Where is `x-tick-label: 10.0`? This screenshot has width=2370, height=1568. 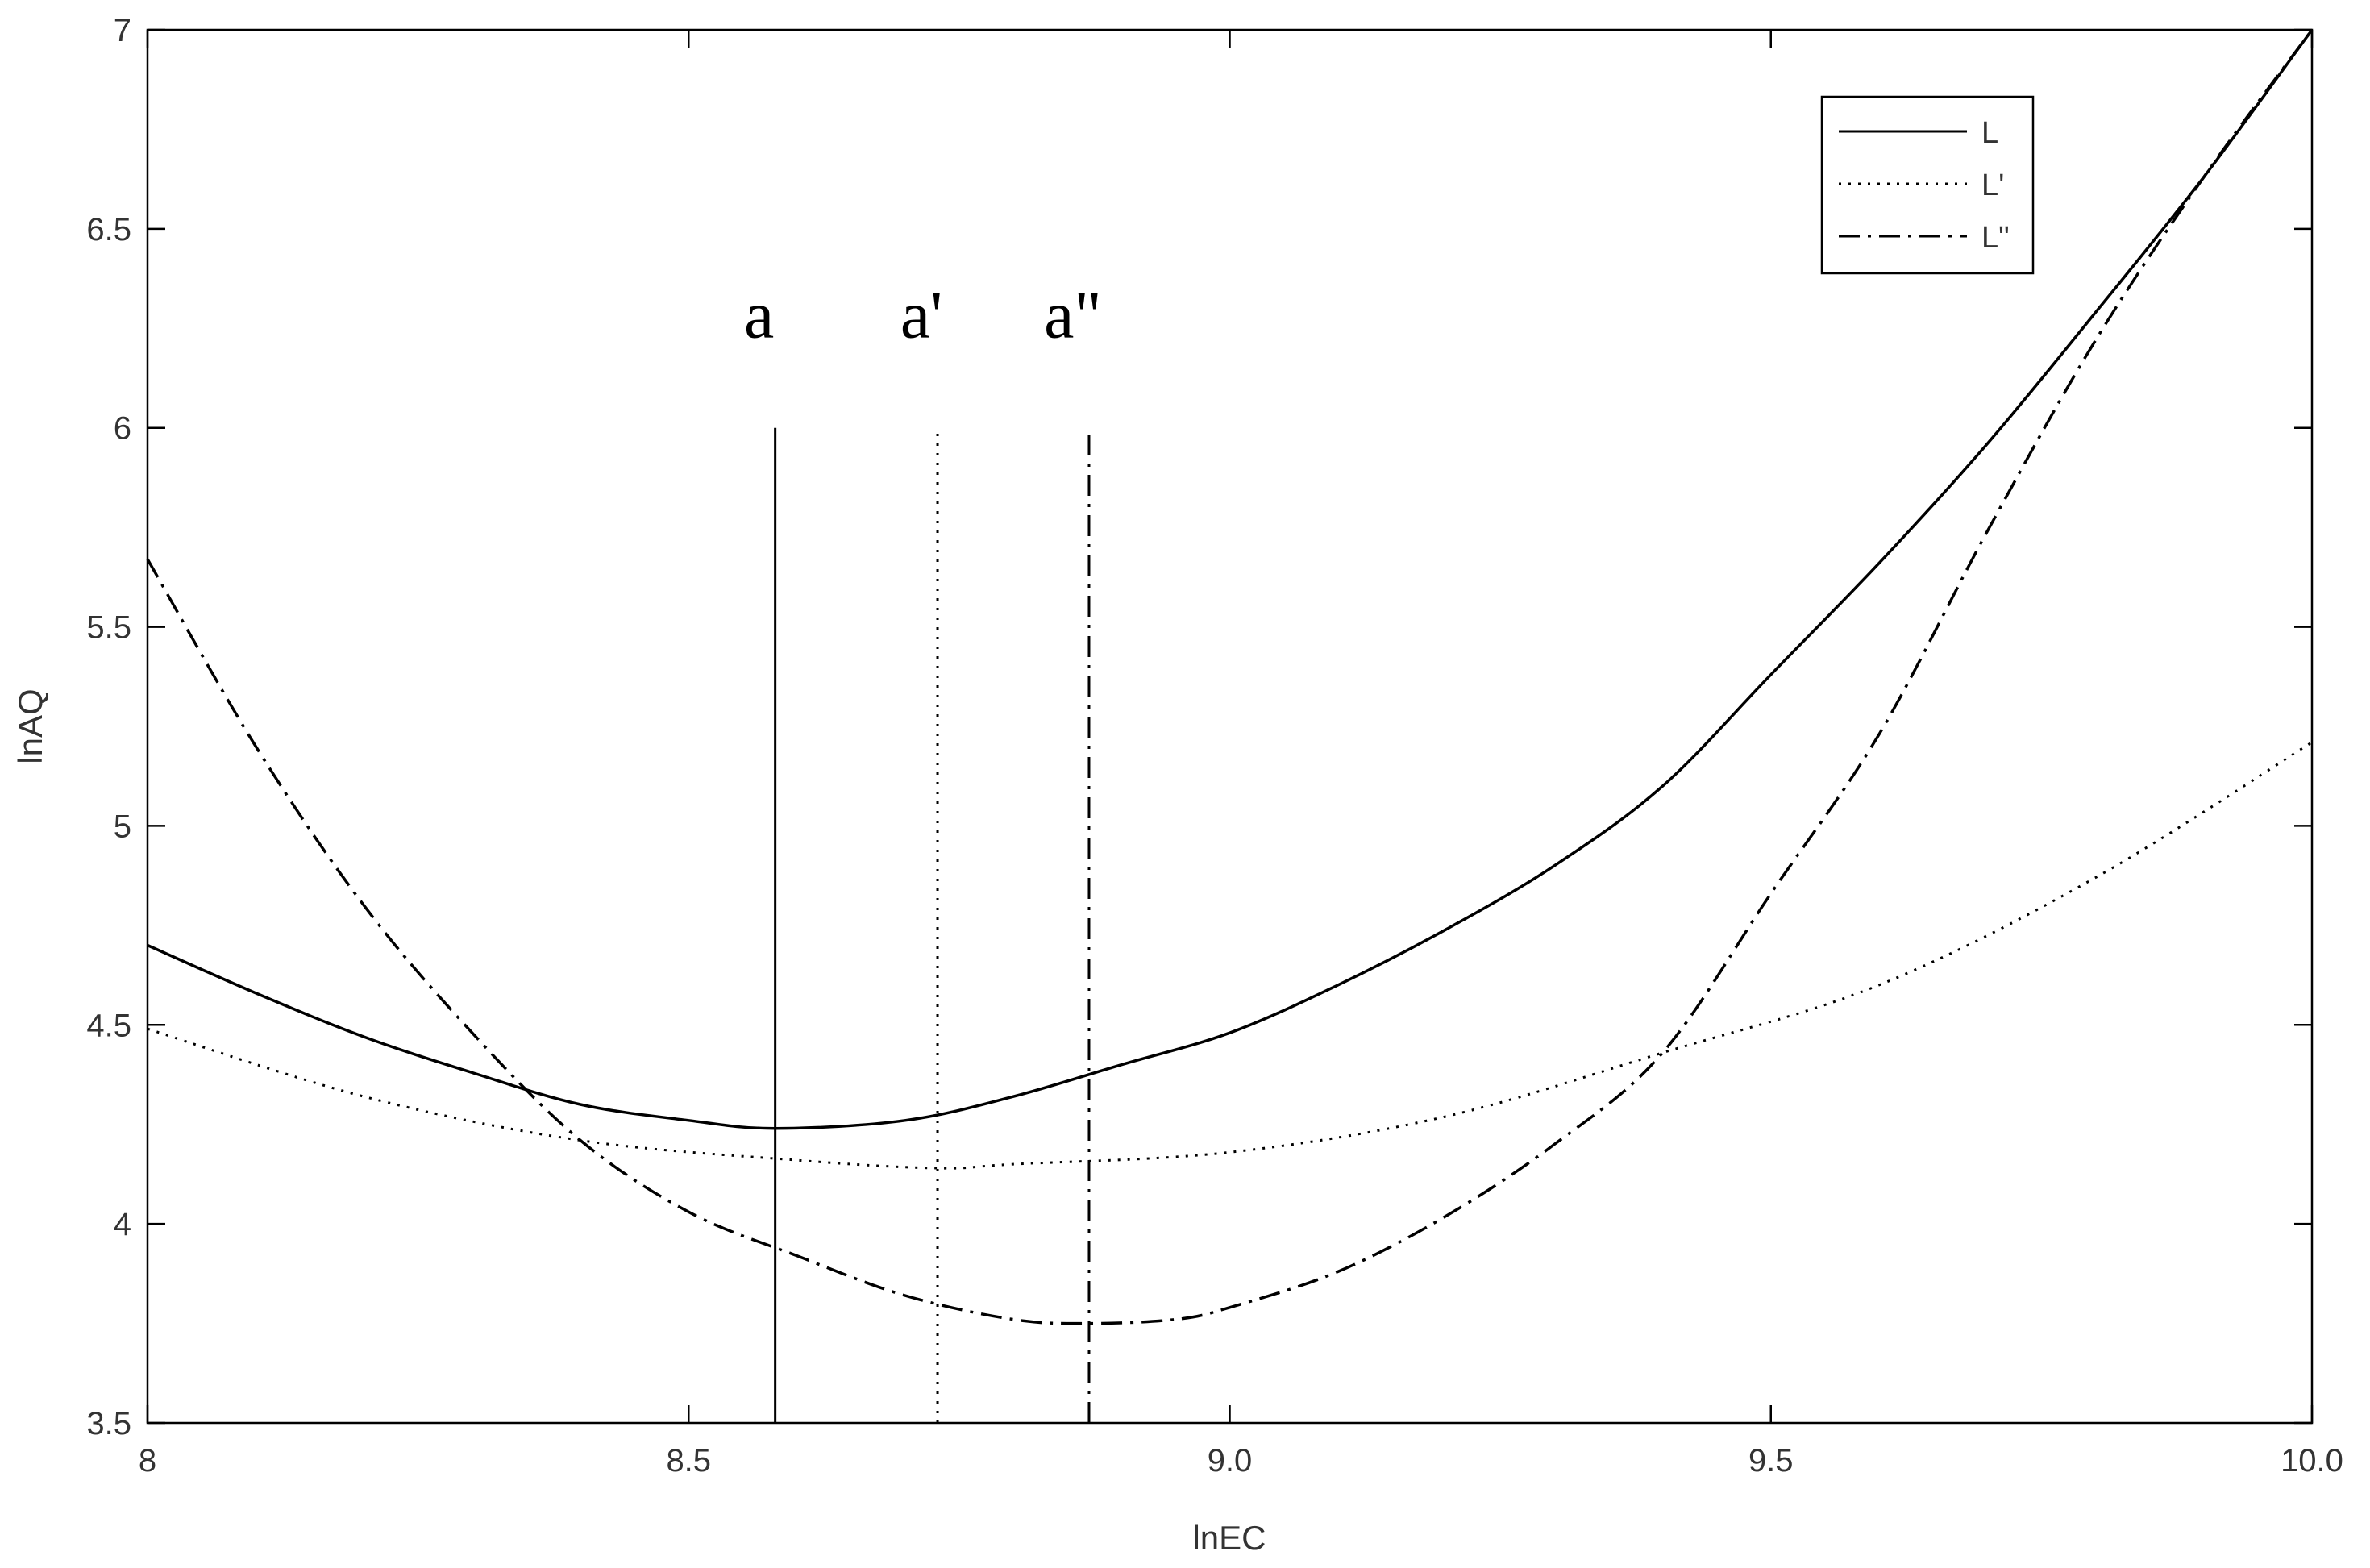
x-tick-label: 10.0 is located at coordinates (2312, 1461).